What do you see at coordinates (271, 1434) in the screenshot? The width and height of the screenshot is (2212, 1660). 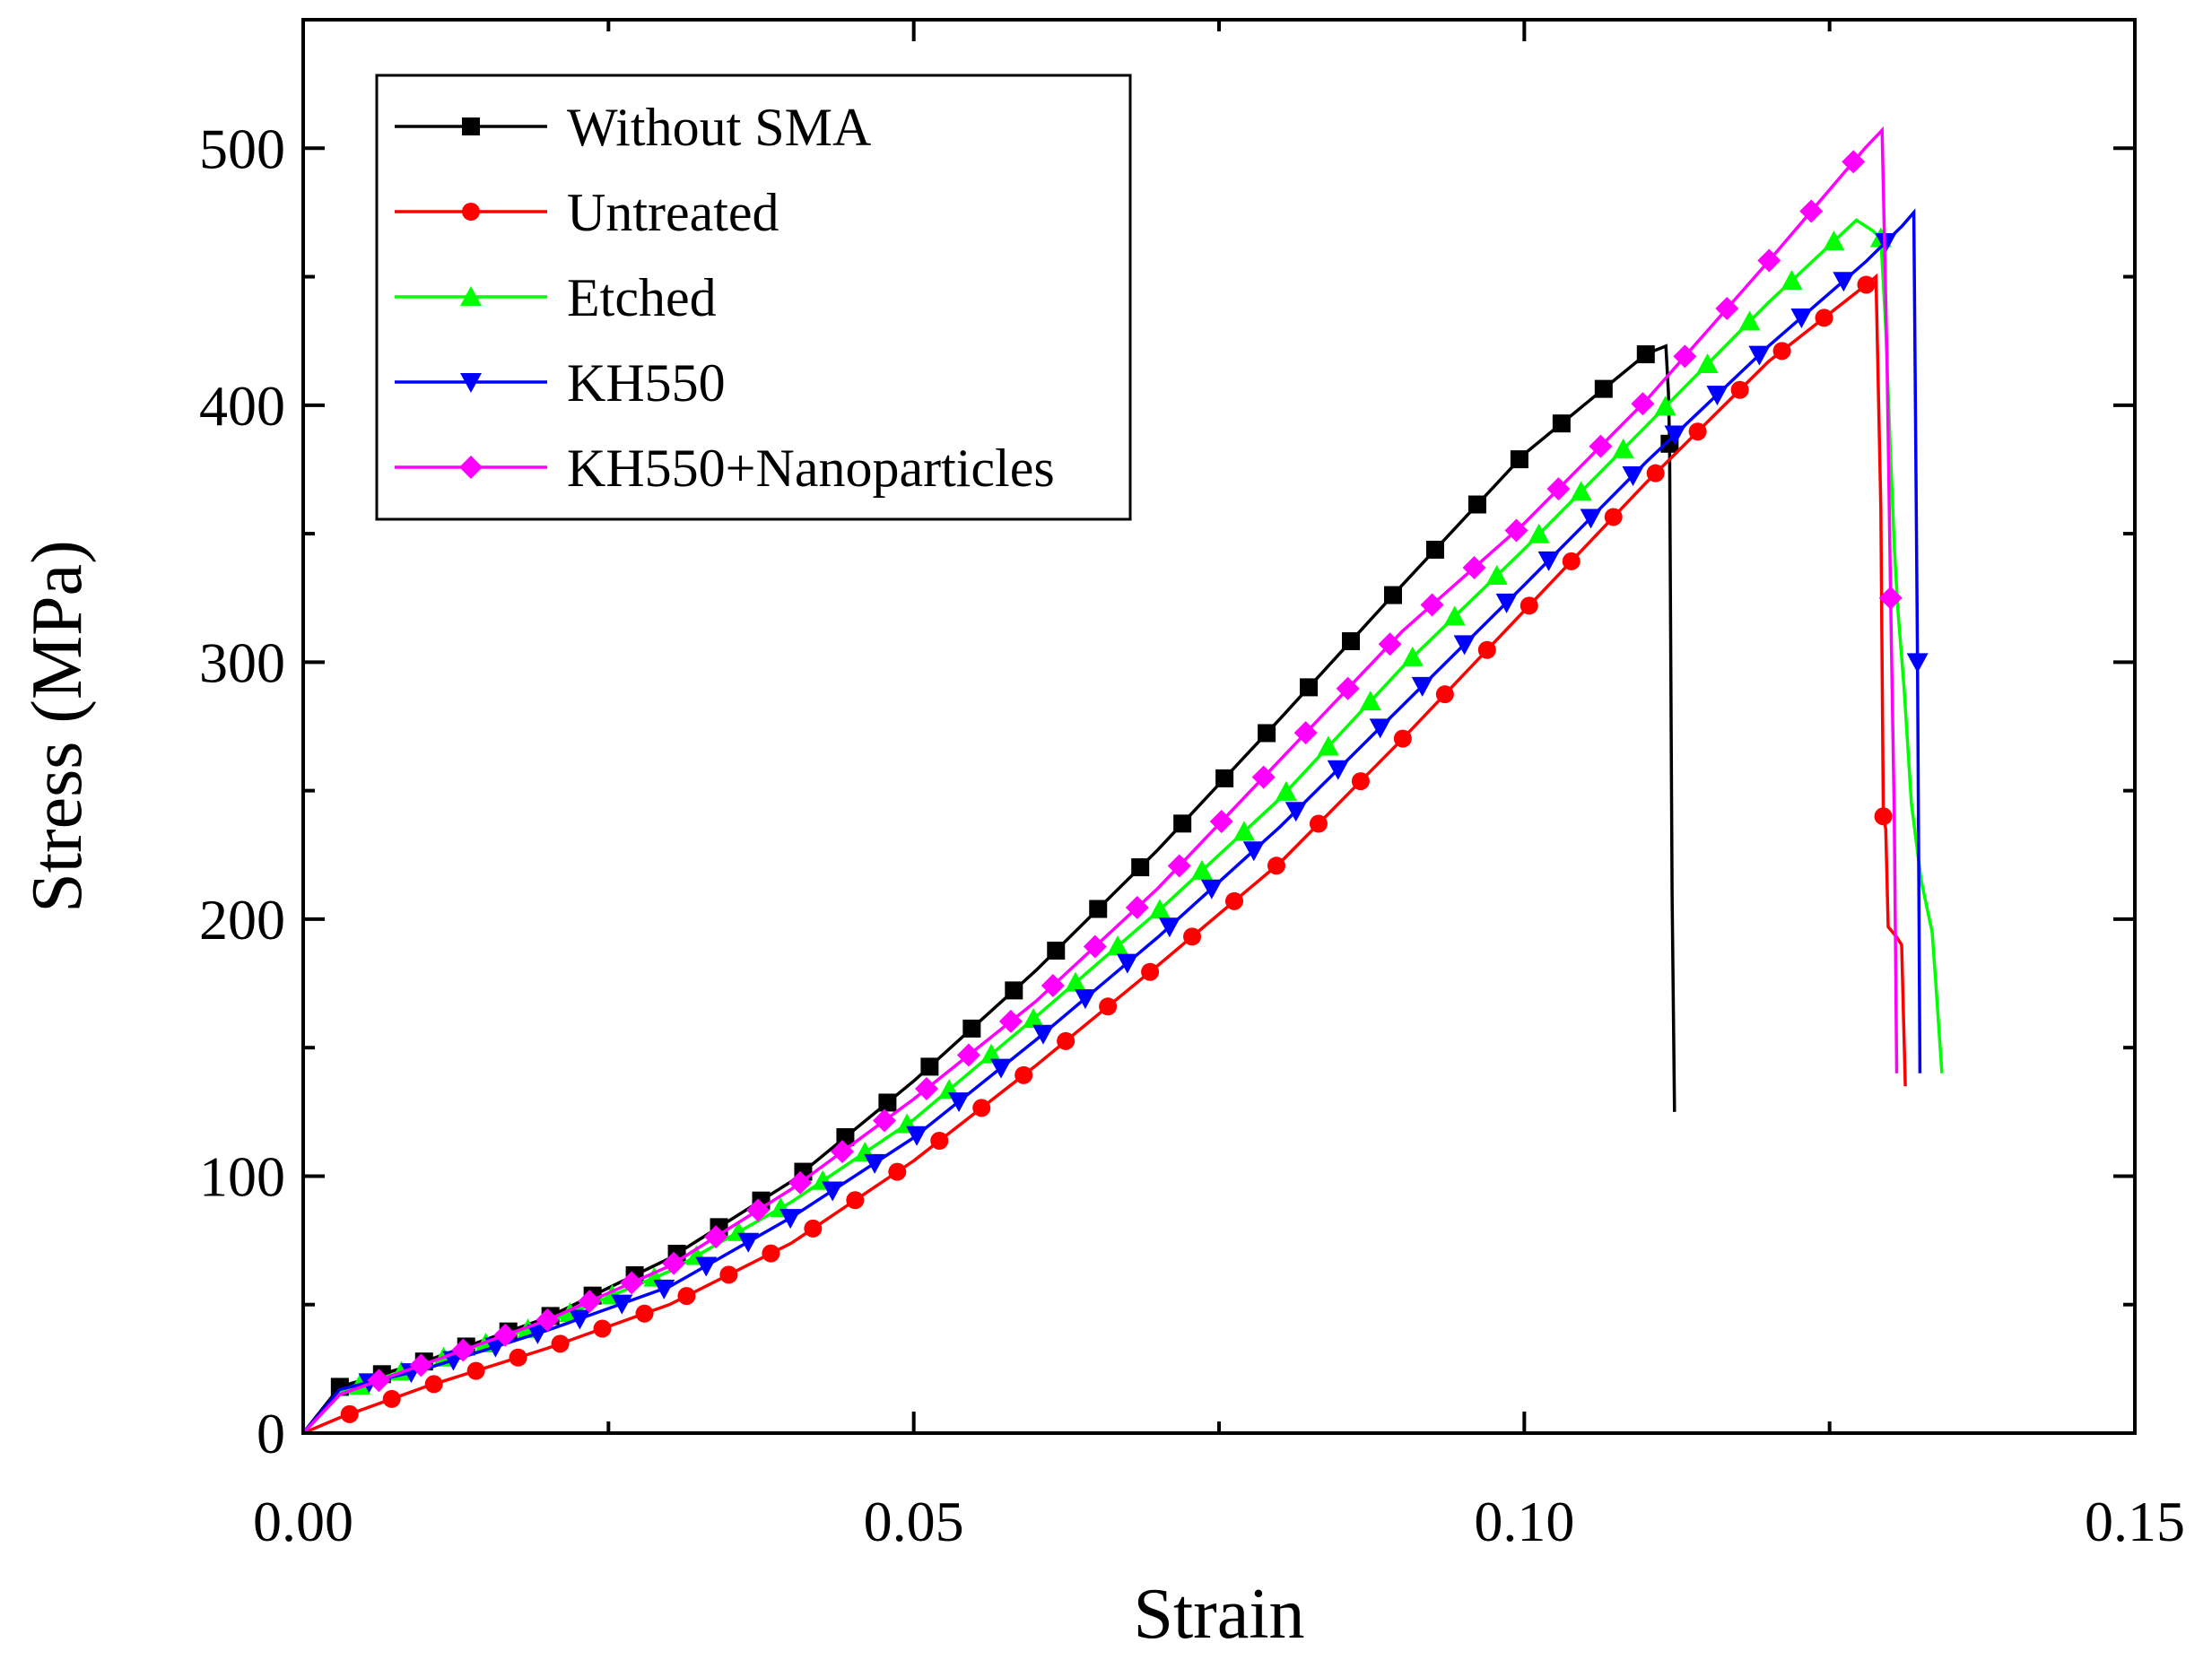 I see `y-tick-label: 0` at bounding box center [271, 1434].